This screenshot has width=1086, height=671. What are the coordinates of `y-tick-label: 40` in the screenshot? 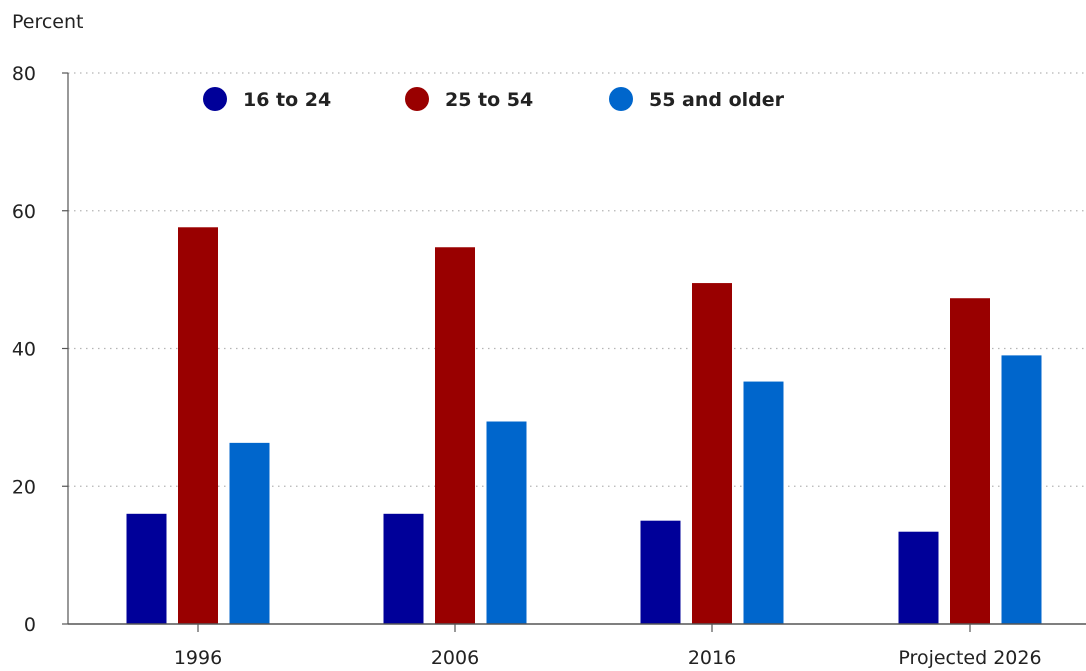 It's located at (24, 350).